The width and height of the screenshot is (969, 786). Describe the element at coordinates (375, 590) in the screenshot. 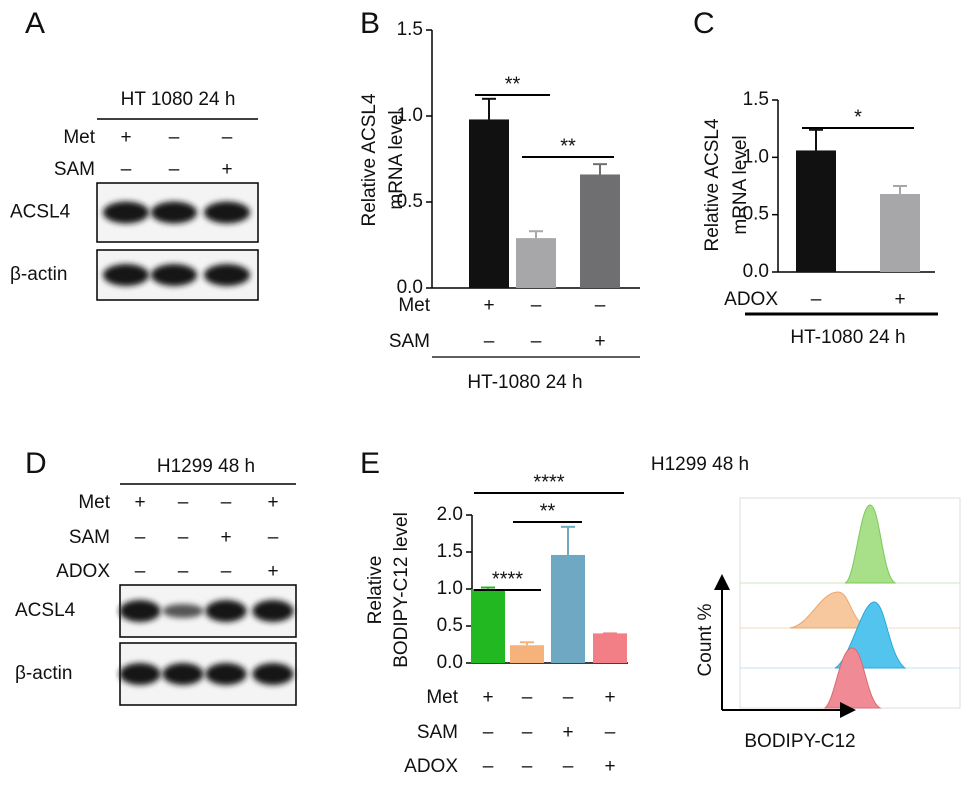

I see `y-axis-label: Relative` at that location.